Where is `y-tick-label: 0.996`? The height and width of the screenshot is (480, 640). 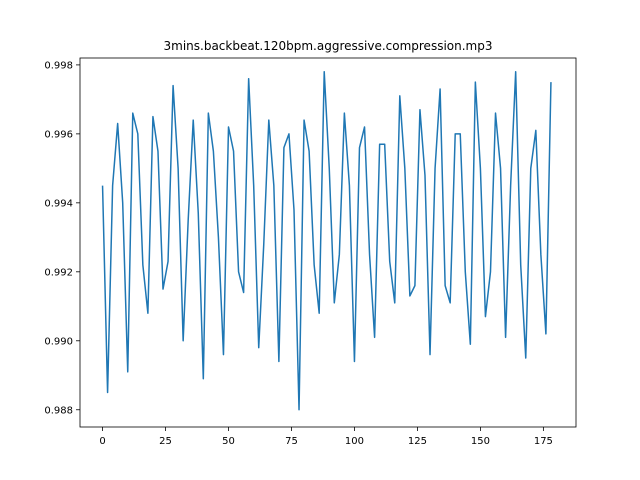
y-tick-label: 0.996 is located at coordinates (58, 134).